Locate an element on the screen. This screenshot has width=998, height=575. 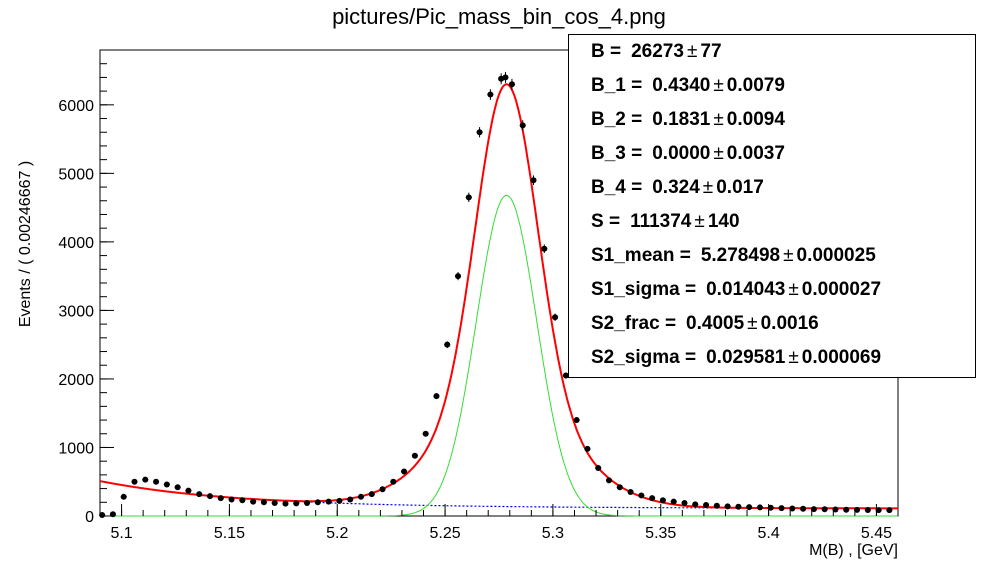
parameter-value: 26273 is located at coordinates (657, 51).